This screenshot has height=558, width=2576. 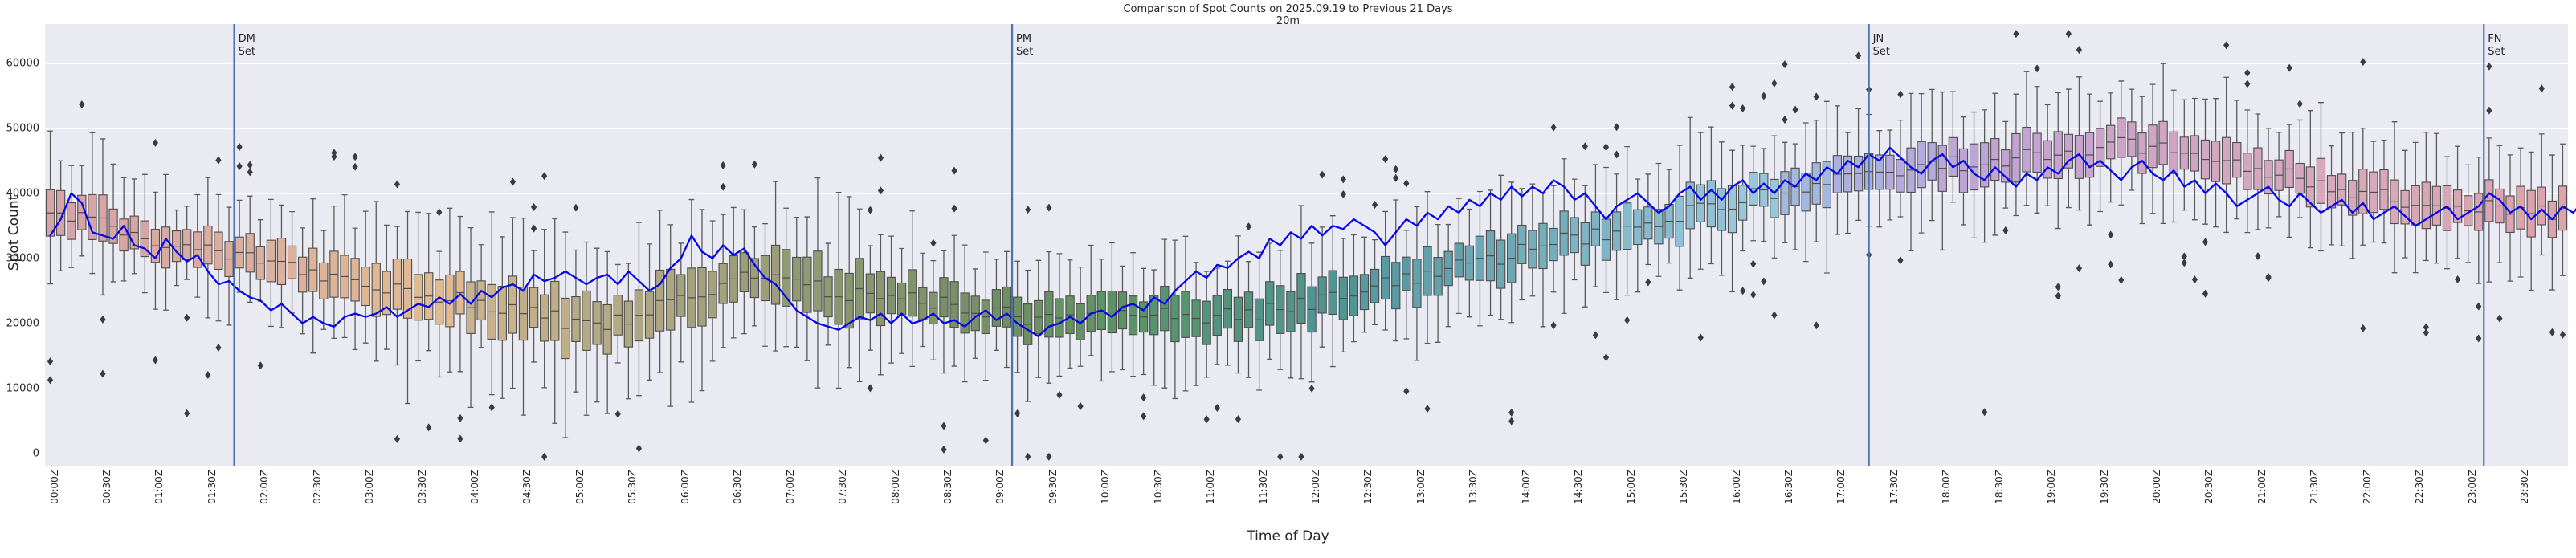 I want to click on x-tick-label: 01:30Z, so click(x=212, y=487).